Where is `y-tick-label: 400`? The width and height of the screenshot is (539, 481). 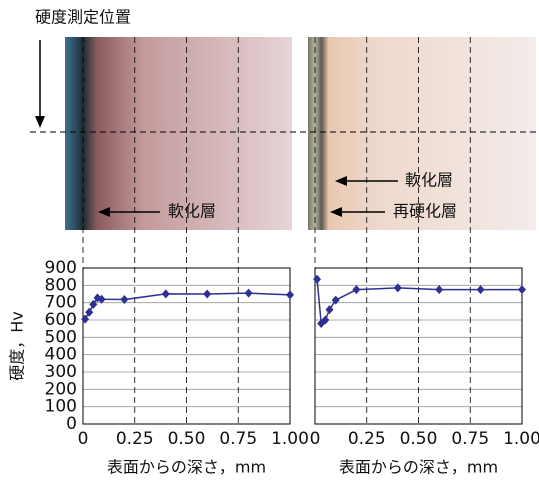 y-tick-label: 400 is located at coordinates (61, 355).